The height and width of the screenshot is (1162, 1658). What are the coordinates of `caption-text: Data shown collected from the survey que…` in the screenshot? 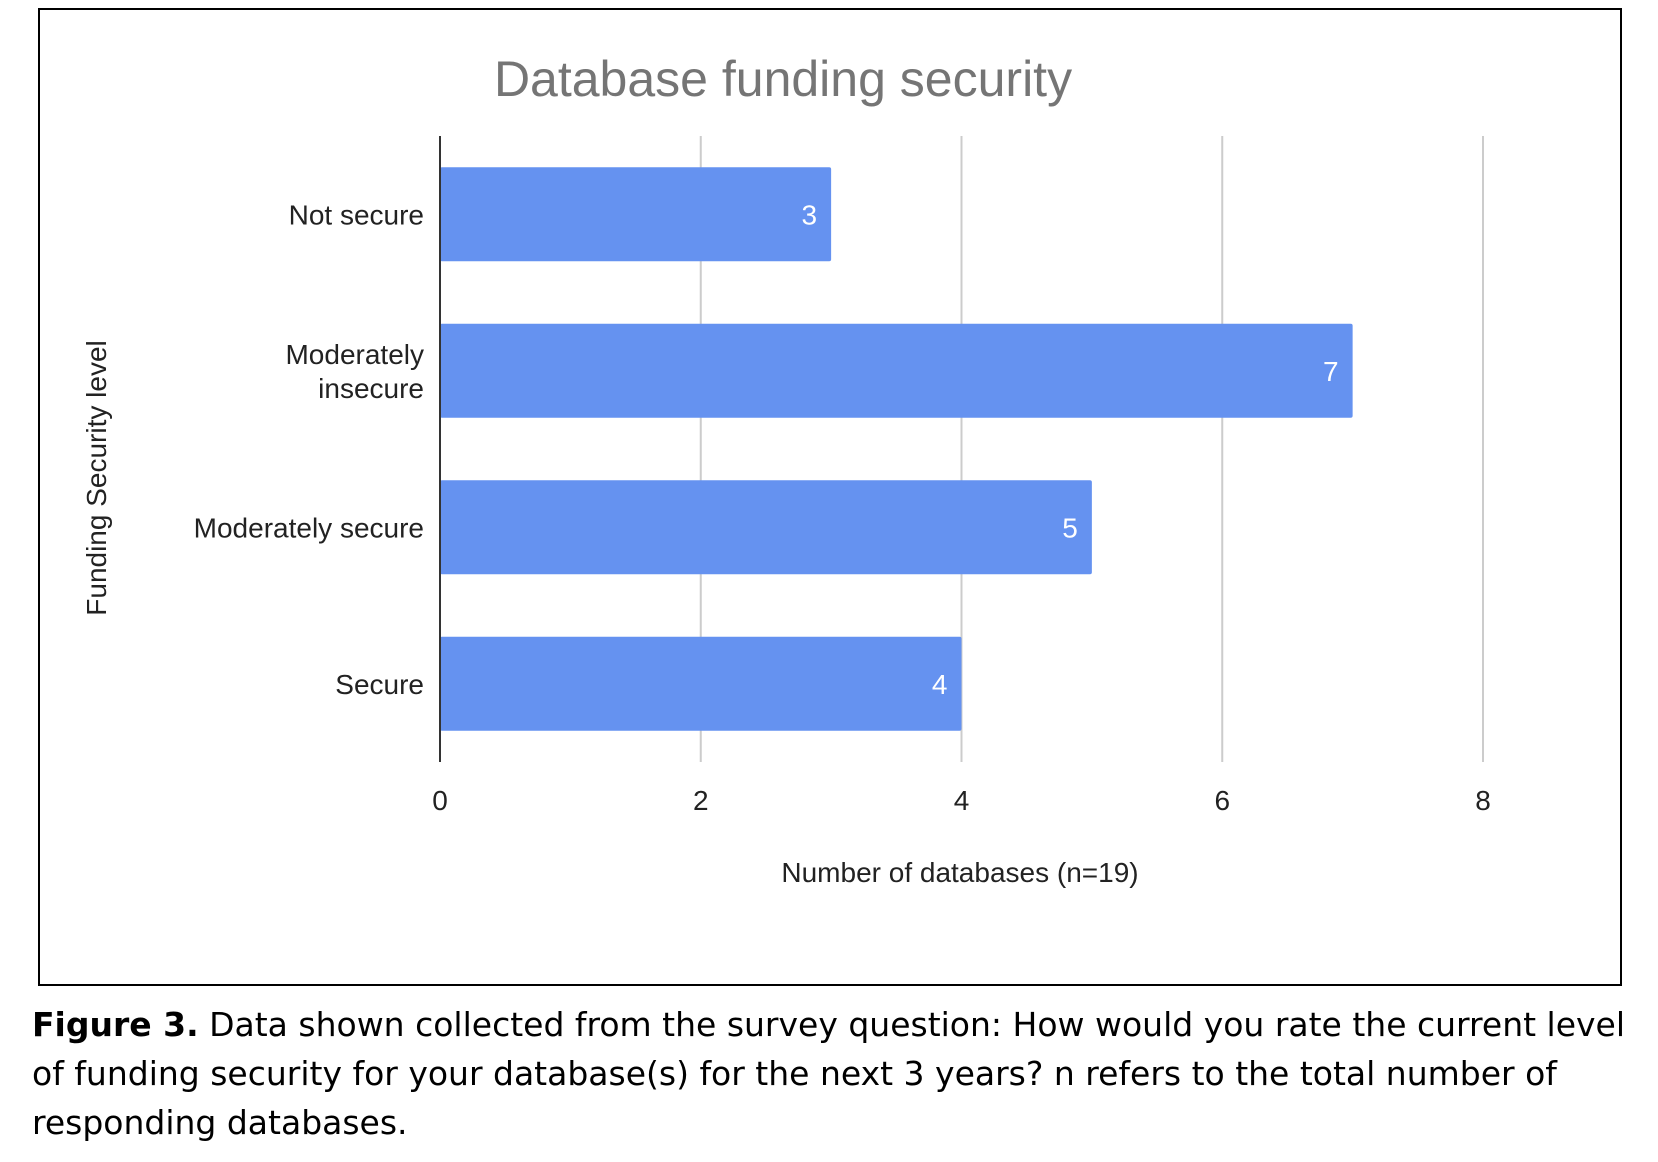 It's located at (829, 1073).